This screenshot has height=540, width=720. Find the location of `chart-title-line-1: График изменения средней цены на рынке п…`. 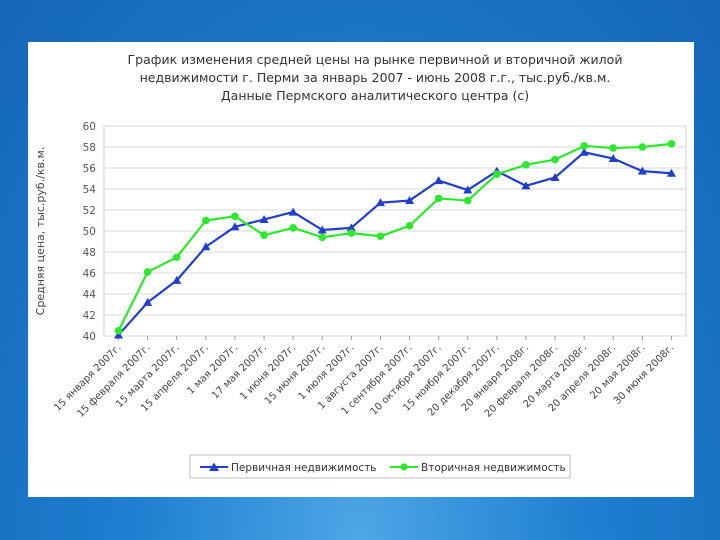

chart-title-line-1: График изменения средней цены на рынке п… is located at coordinates (375, 59).